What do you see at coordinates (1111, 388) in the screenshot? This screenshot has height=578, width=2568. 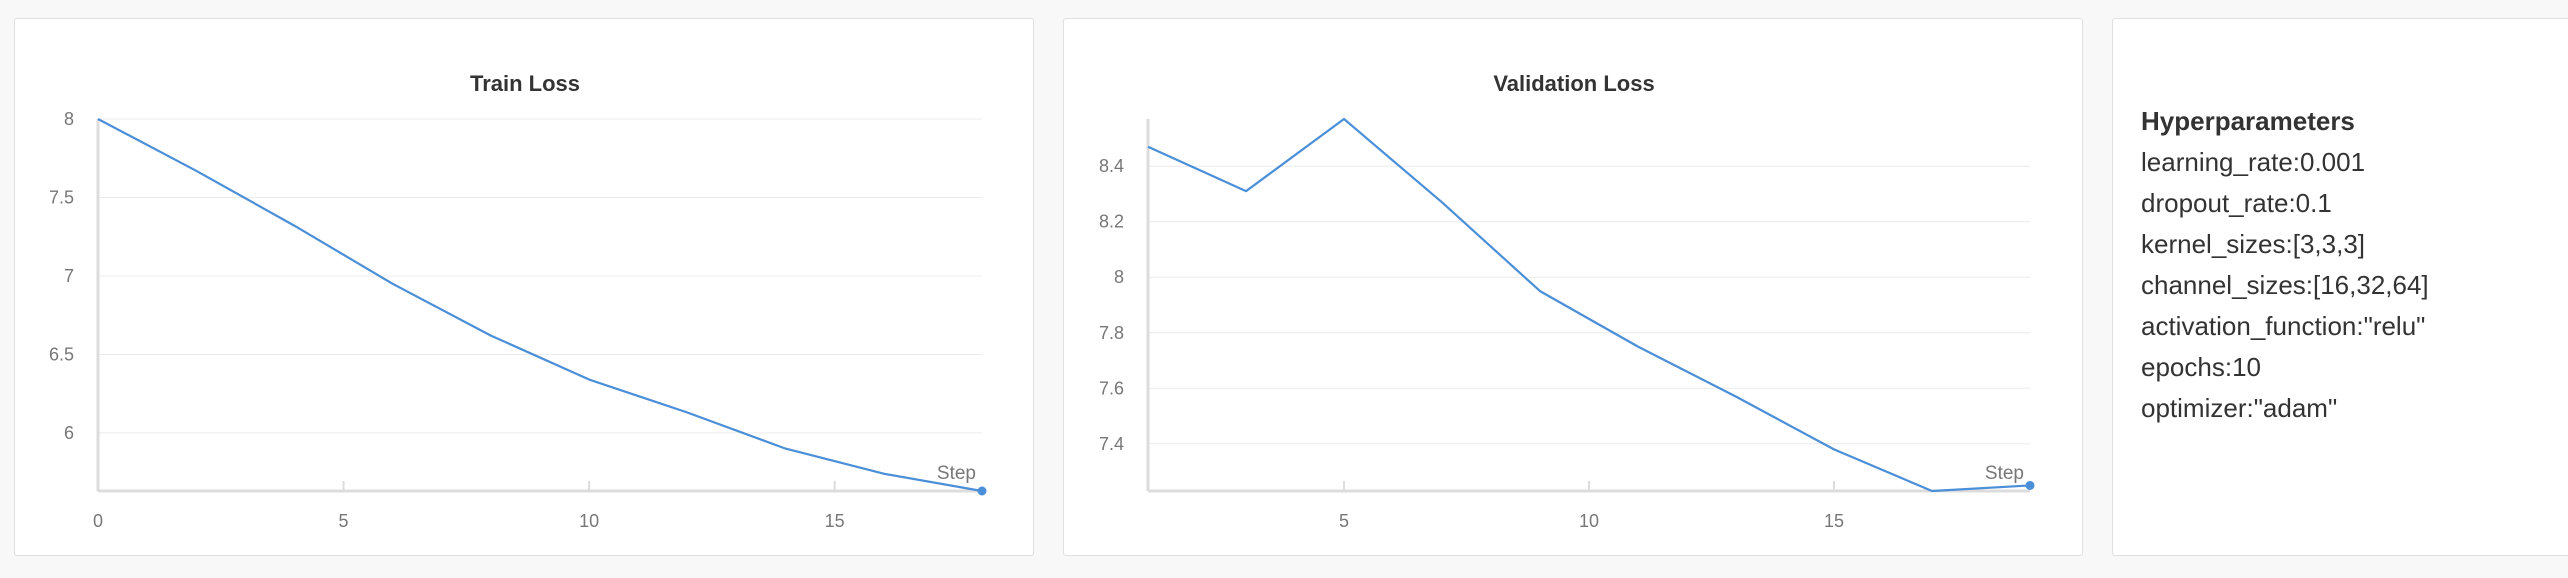 I see `y-tick-label: 7.6` at bounding box center [1111, 388].